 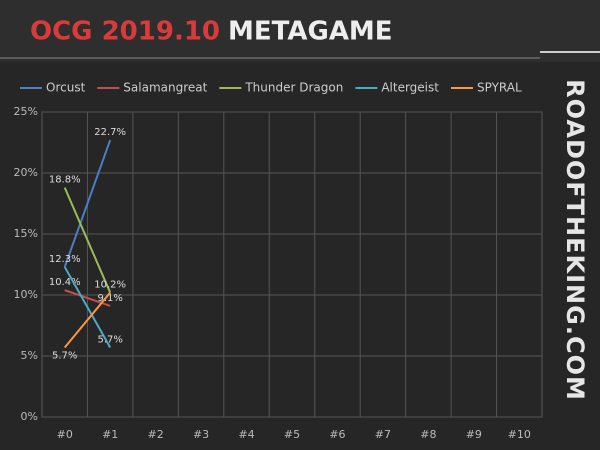 I want to click on header, so click(x=300, y=31).